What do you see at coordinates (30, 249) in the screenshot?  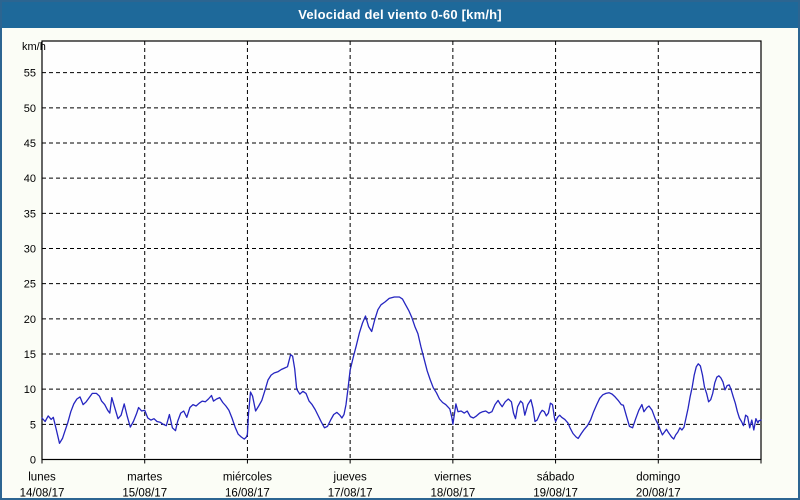 I see `y-tick-label: 30` at bounding box center [30, 249].